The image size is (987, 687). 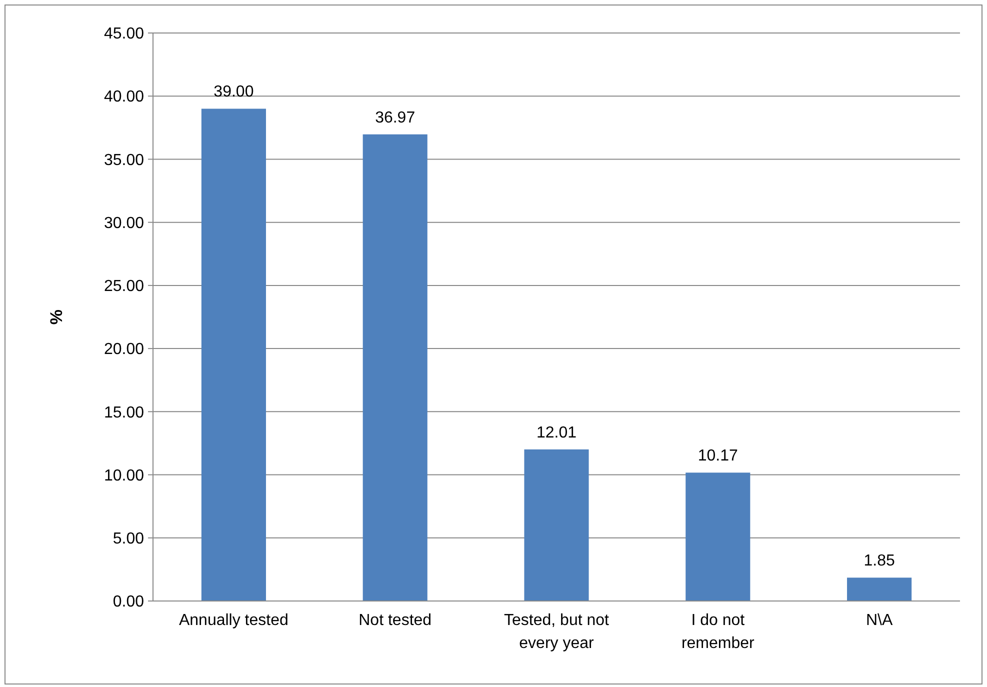 What do you see at coordinates (718, 632) in the screenshot?
I see `x-tick-label: I do not remember` at bounding box center [718, 632].